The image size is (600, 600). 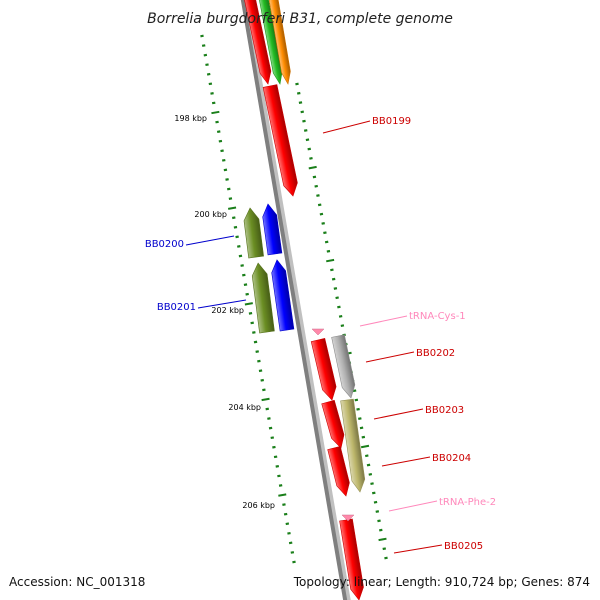 What do you see at coordinates (351, 559) in the screenshot?
I see `gene-bb0205-arrow` at bounding box center [351, 559].